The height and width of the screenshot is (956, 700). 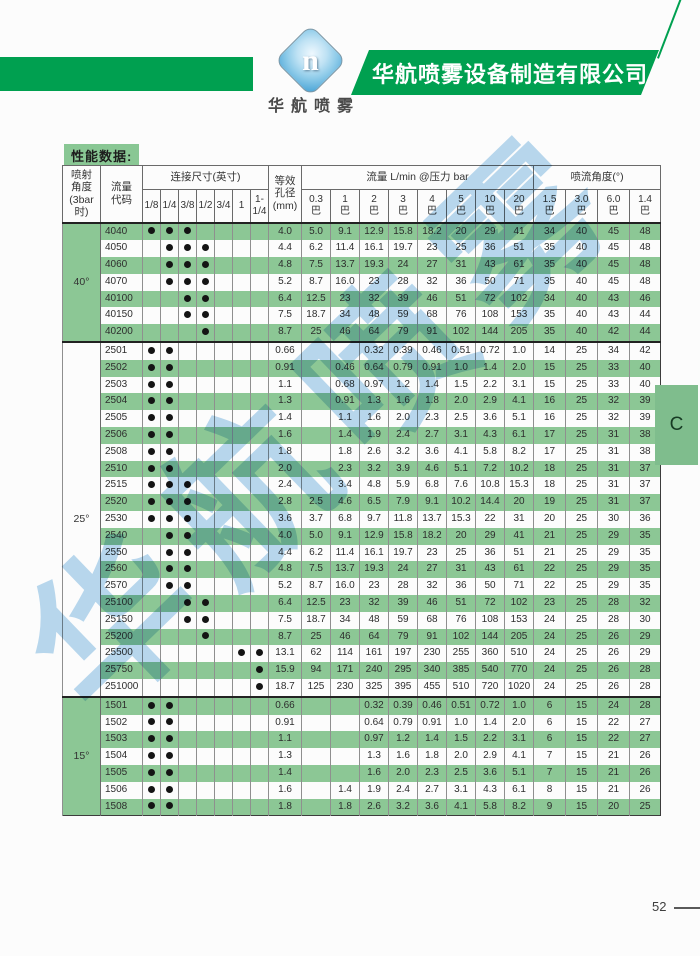 What do you see at coordinates (432, 265) in the screenshot?
I see `flow-rate-cell: 27` at bounding box center [432, 265].